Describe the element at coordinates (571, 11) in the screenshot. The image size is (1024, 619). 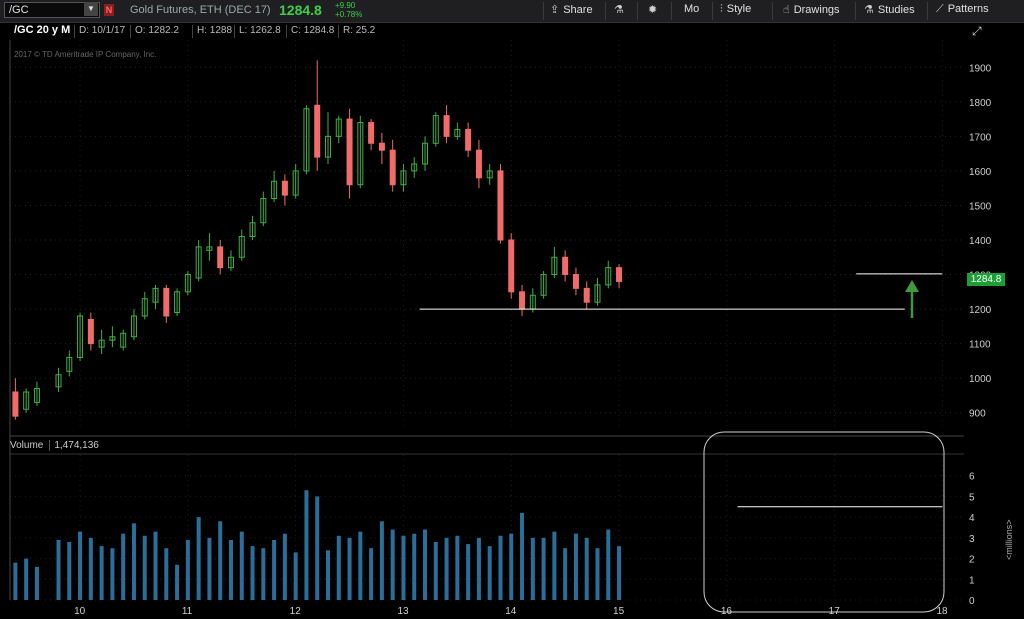
I see `share-button: ⇪ Share` at that location.